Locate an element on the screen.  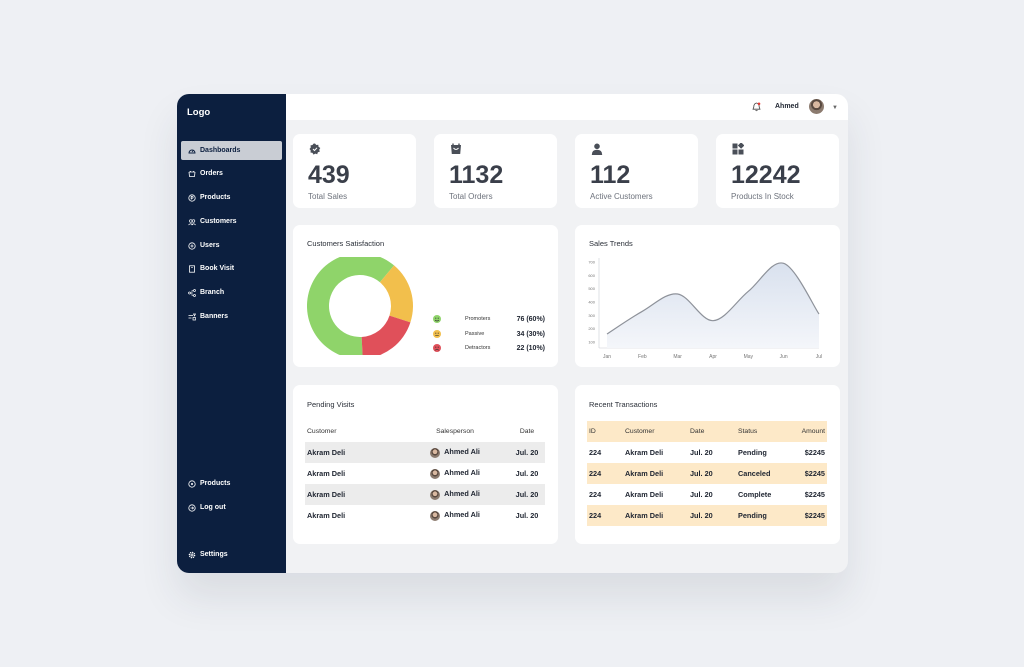
dashboard-icon is located at coordinates (192, 151).